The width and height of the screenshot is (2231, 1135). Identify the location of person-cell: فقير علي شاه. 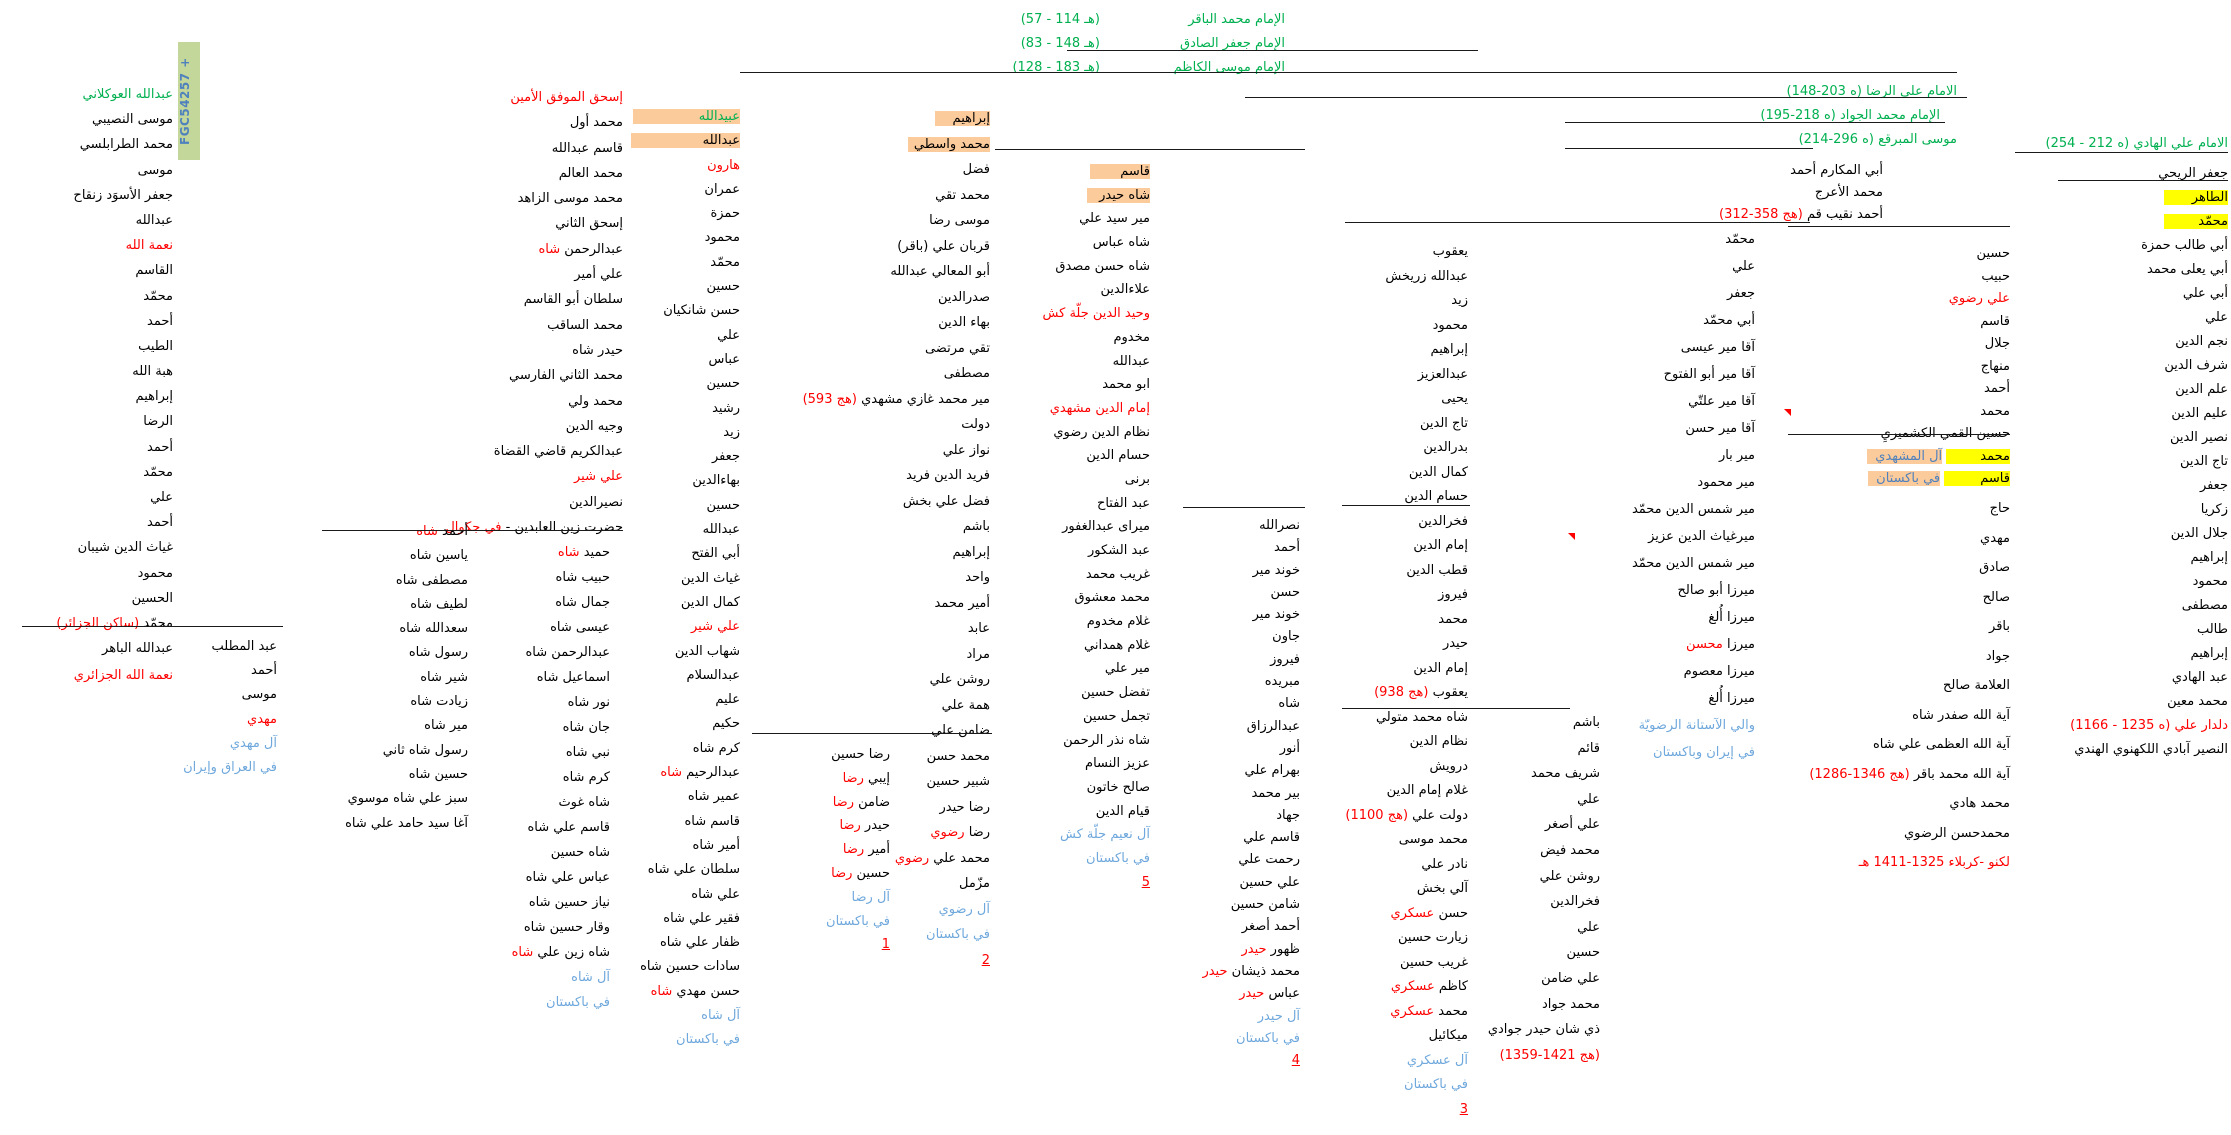
(685, 919).